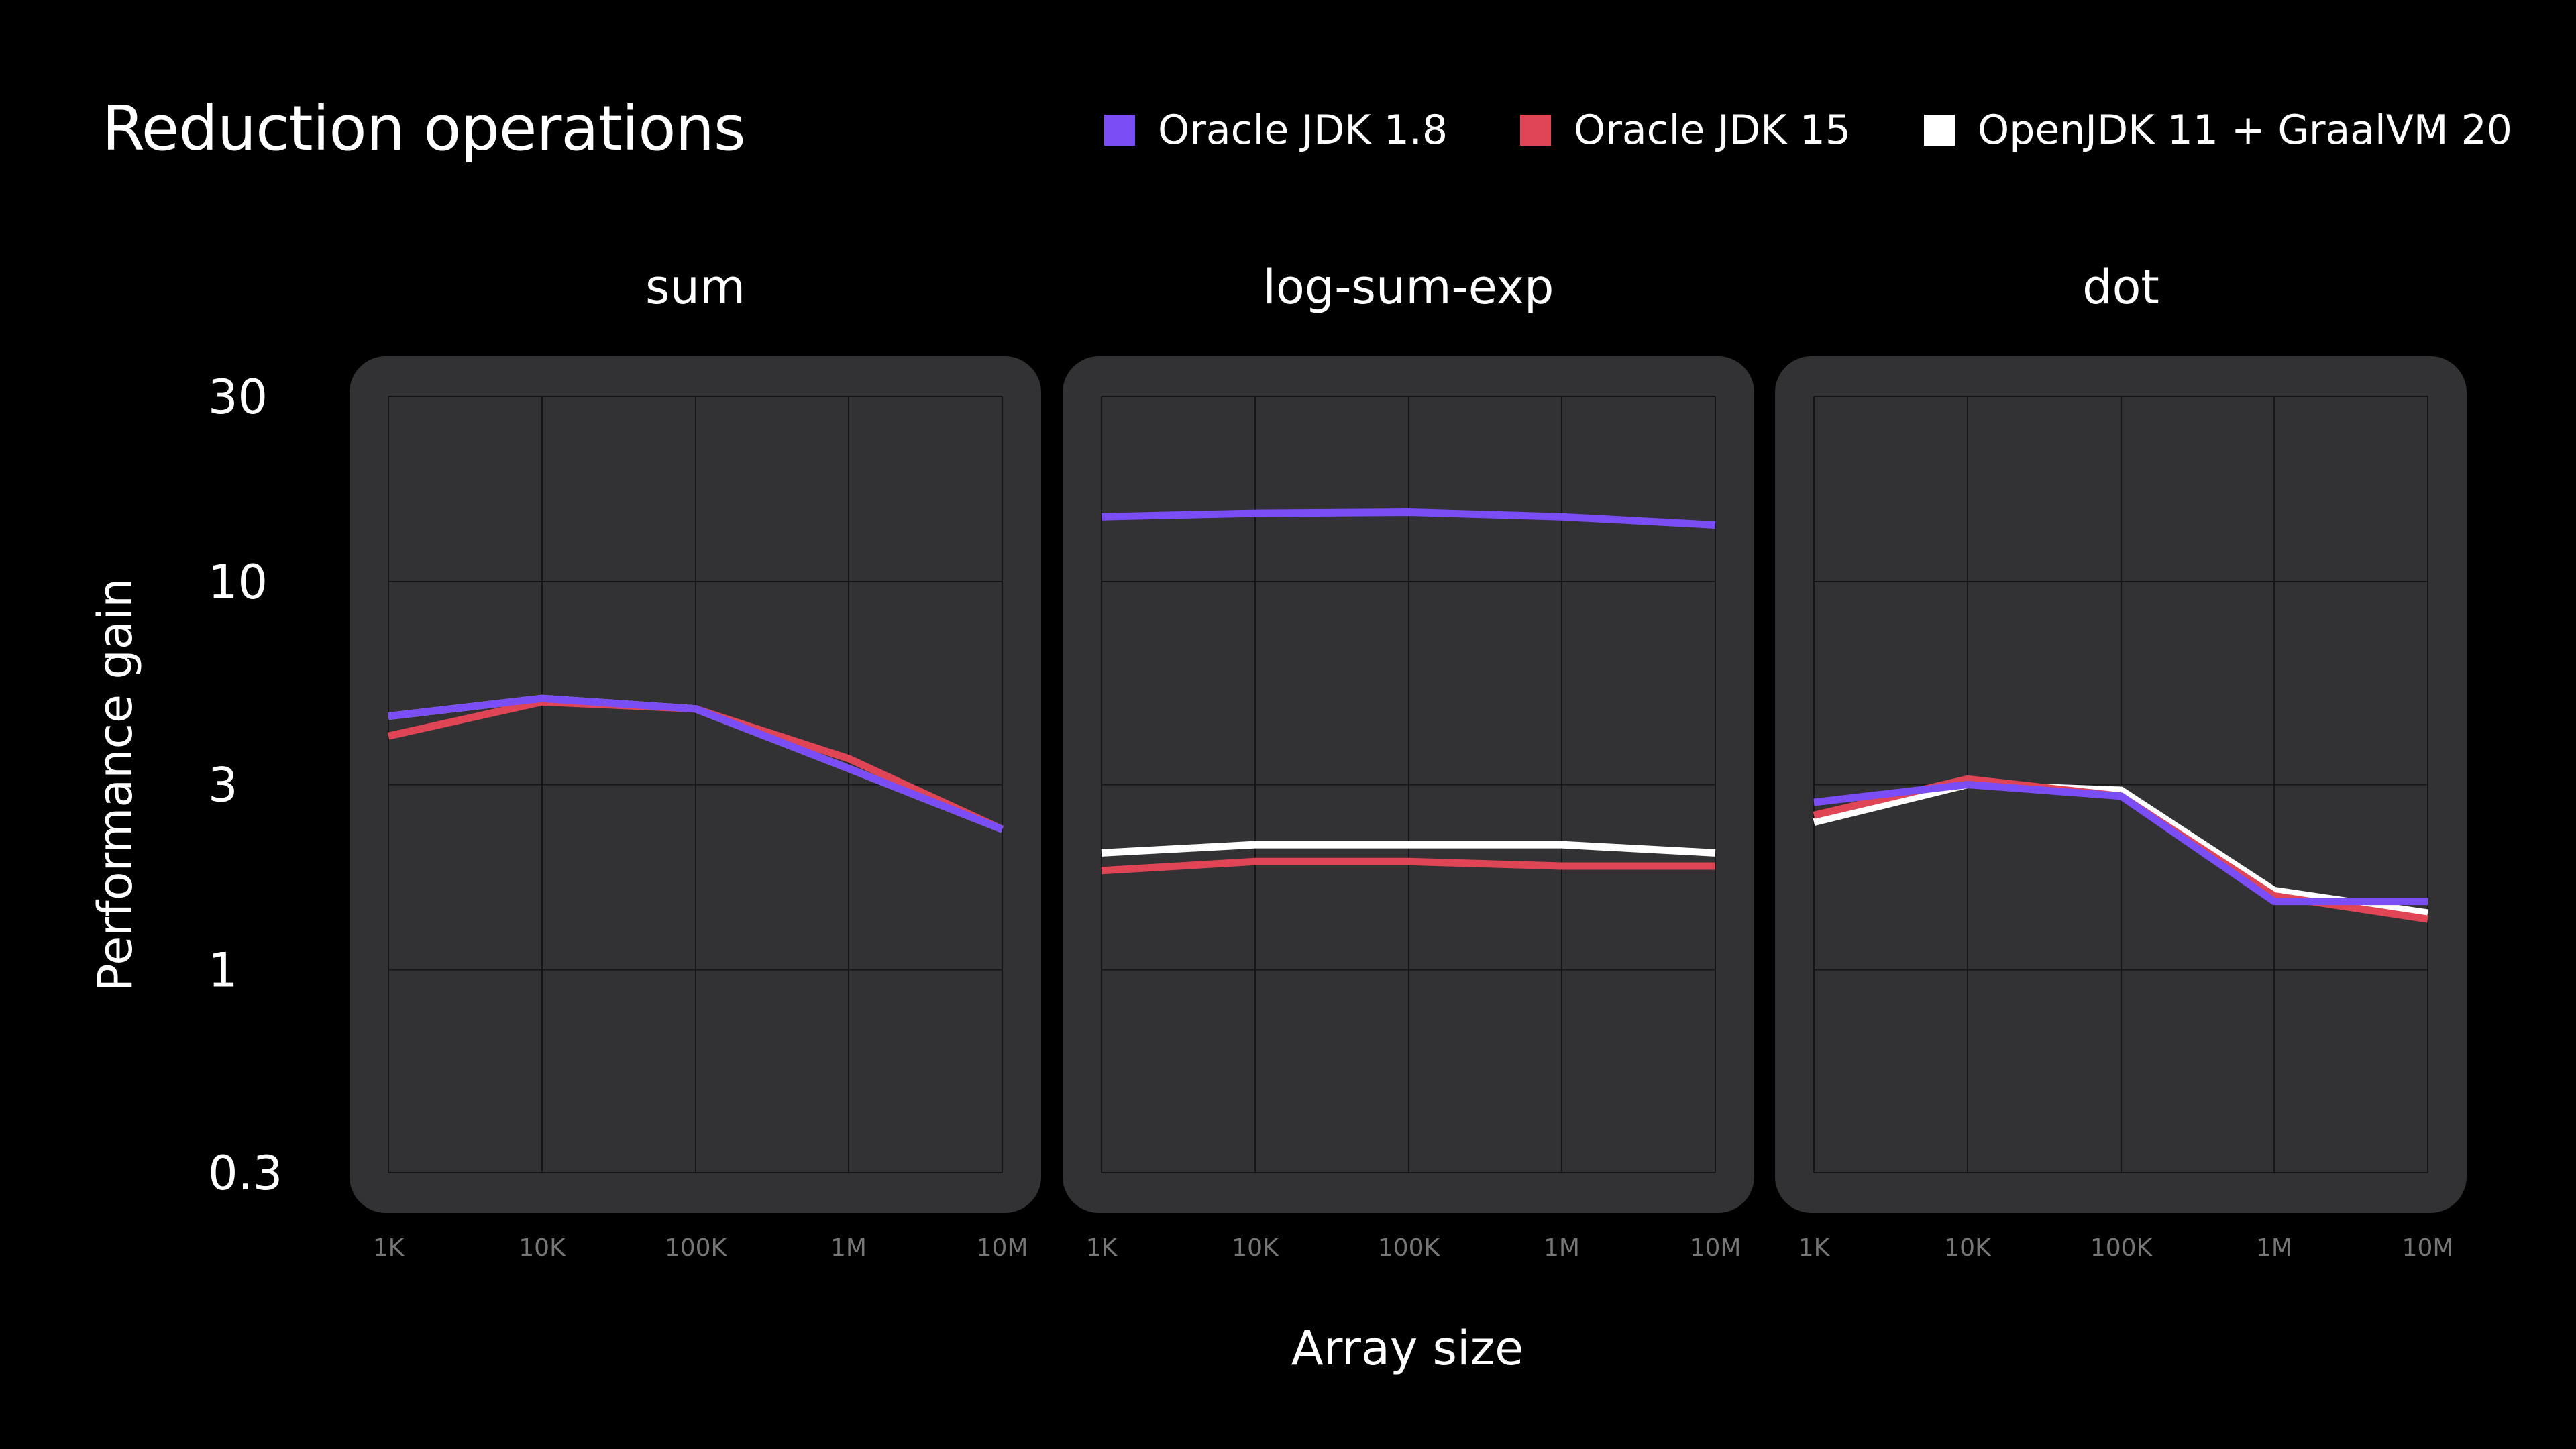 Image resolution: width=2576 pixels, height=1449 pixels. I want to click on panel-title: log-sum-exp, so click(1408, 287).